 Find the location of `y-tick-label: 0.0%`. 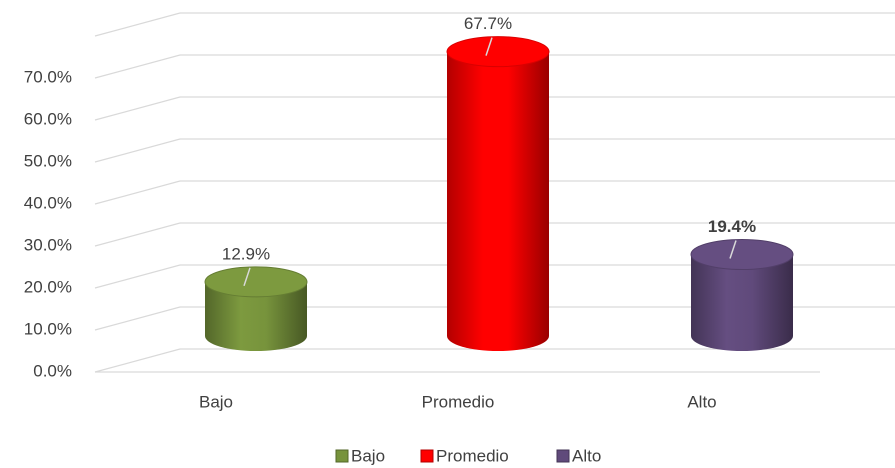

y-tick-label: 0.0% is located at coordinates (52, 370).